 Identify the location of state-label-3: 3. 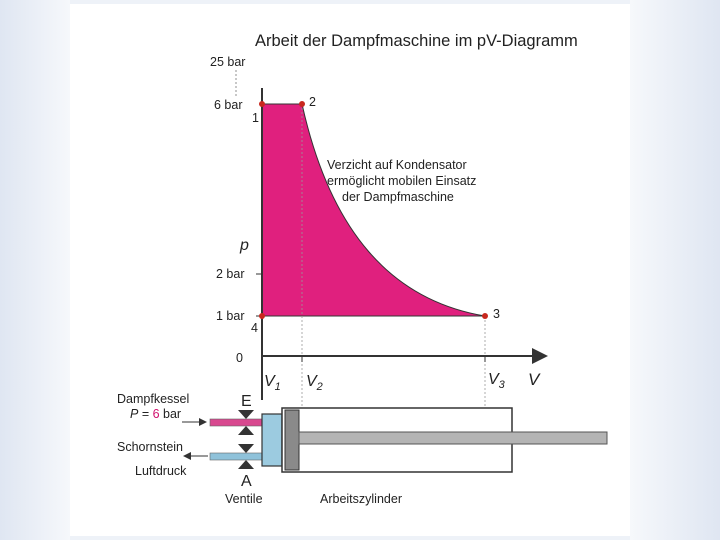
(496, 314).